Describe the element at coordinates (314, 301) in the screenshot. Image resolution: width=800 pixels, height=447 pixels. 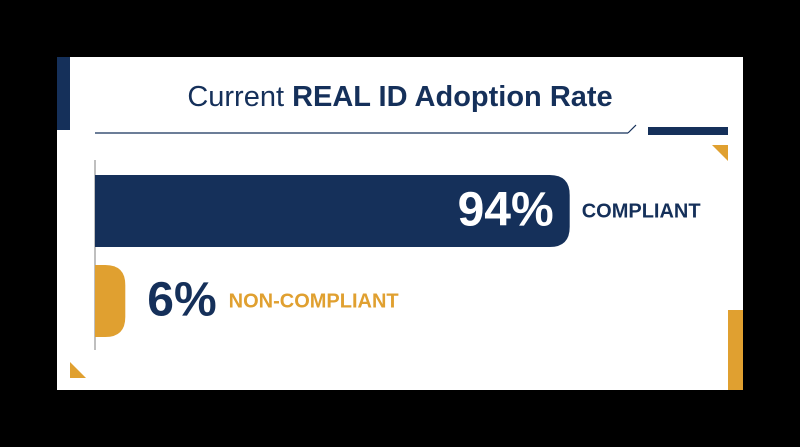
I see `category-label: NON-COMPLIANT` at that location.